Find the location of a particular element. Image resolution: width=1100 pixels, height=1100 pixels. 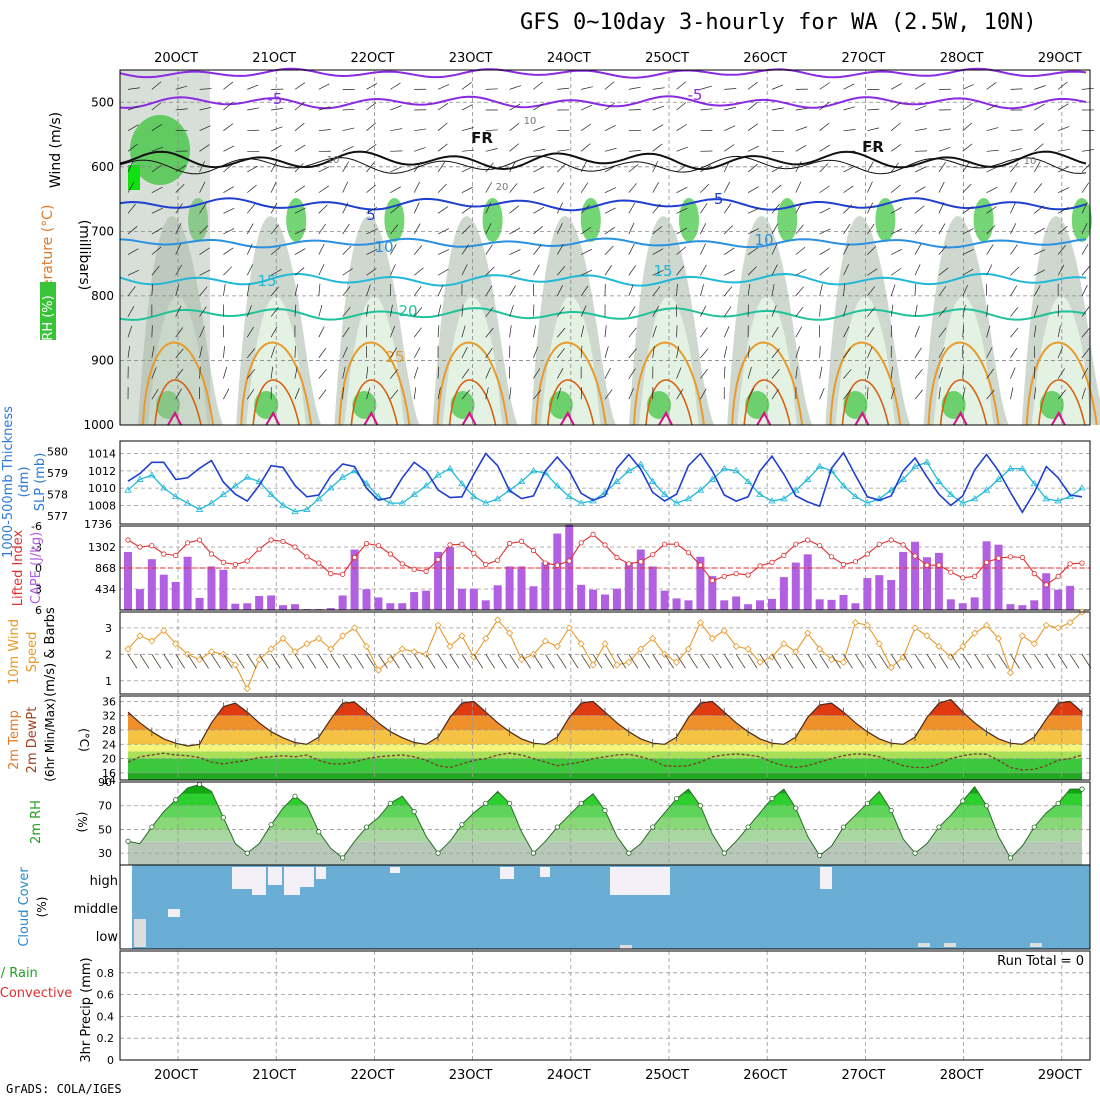

isotherm-30-line is located at coordinates (1062, 402).